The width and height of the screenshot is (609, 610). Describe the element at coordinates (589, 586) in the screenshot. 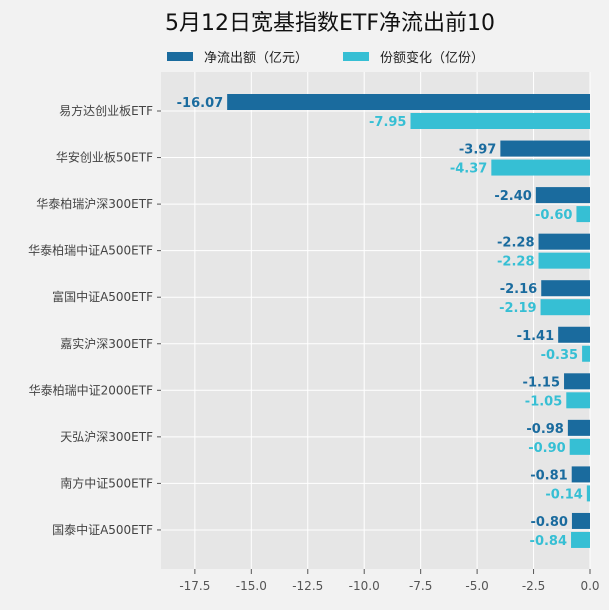

I see `x-tick-label: 0.0` at that location.